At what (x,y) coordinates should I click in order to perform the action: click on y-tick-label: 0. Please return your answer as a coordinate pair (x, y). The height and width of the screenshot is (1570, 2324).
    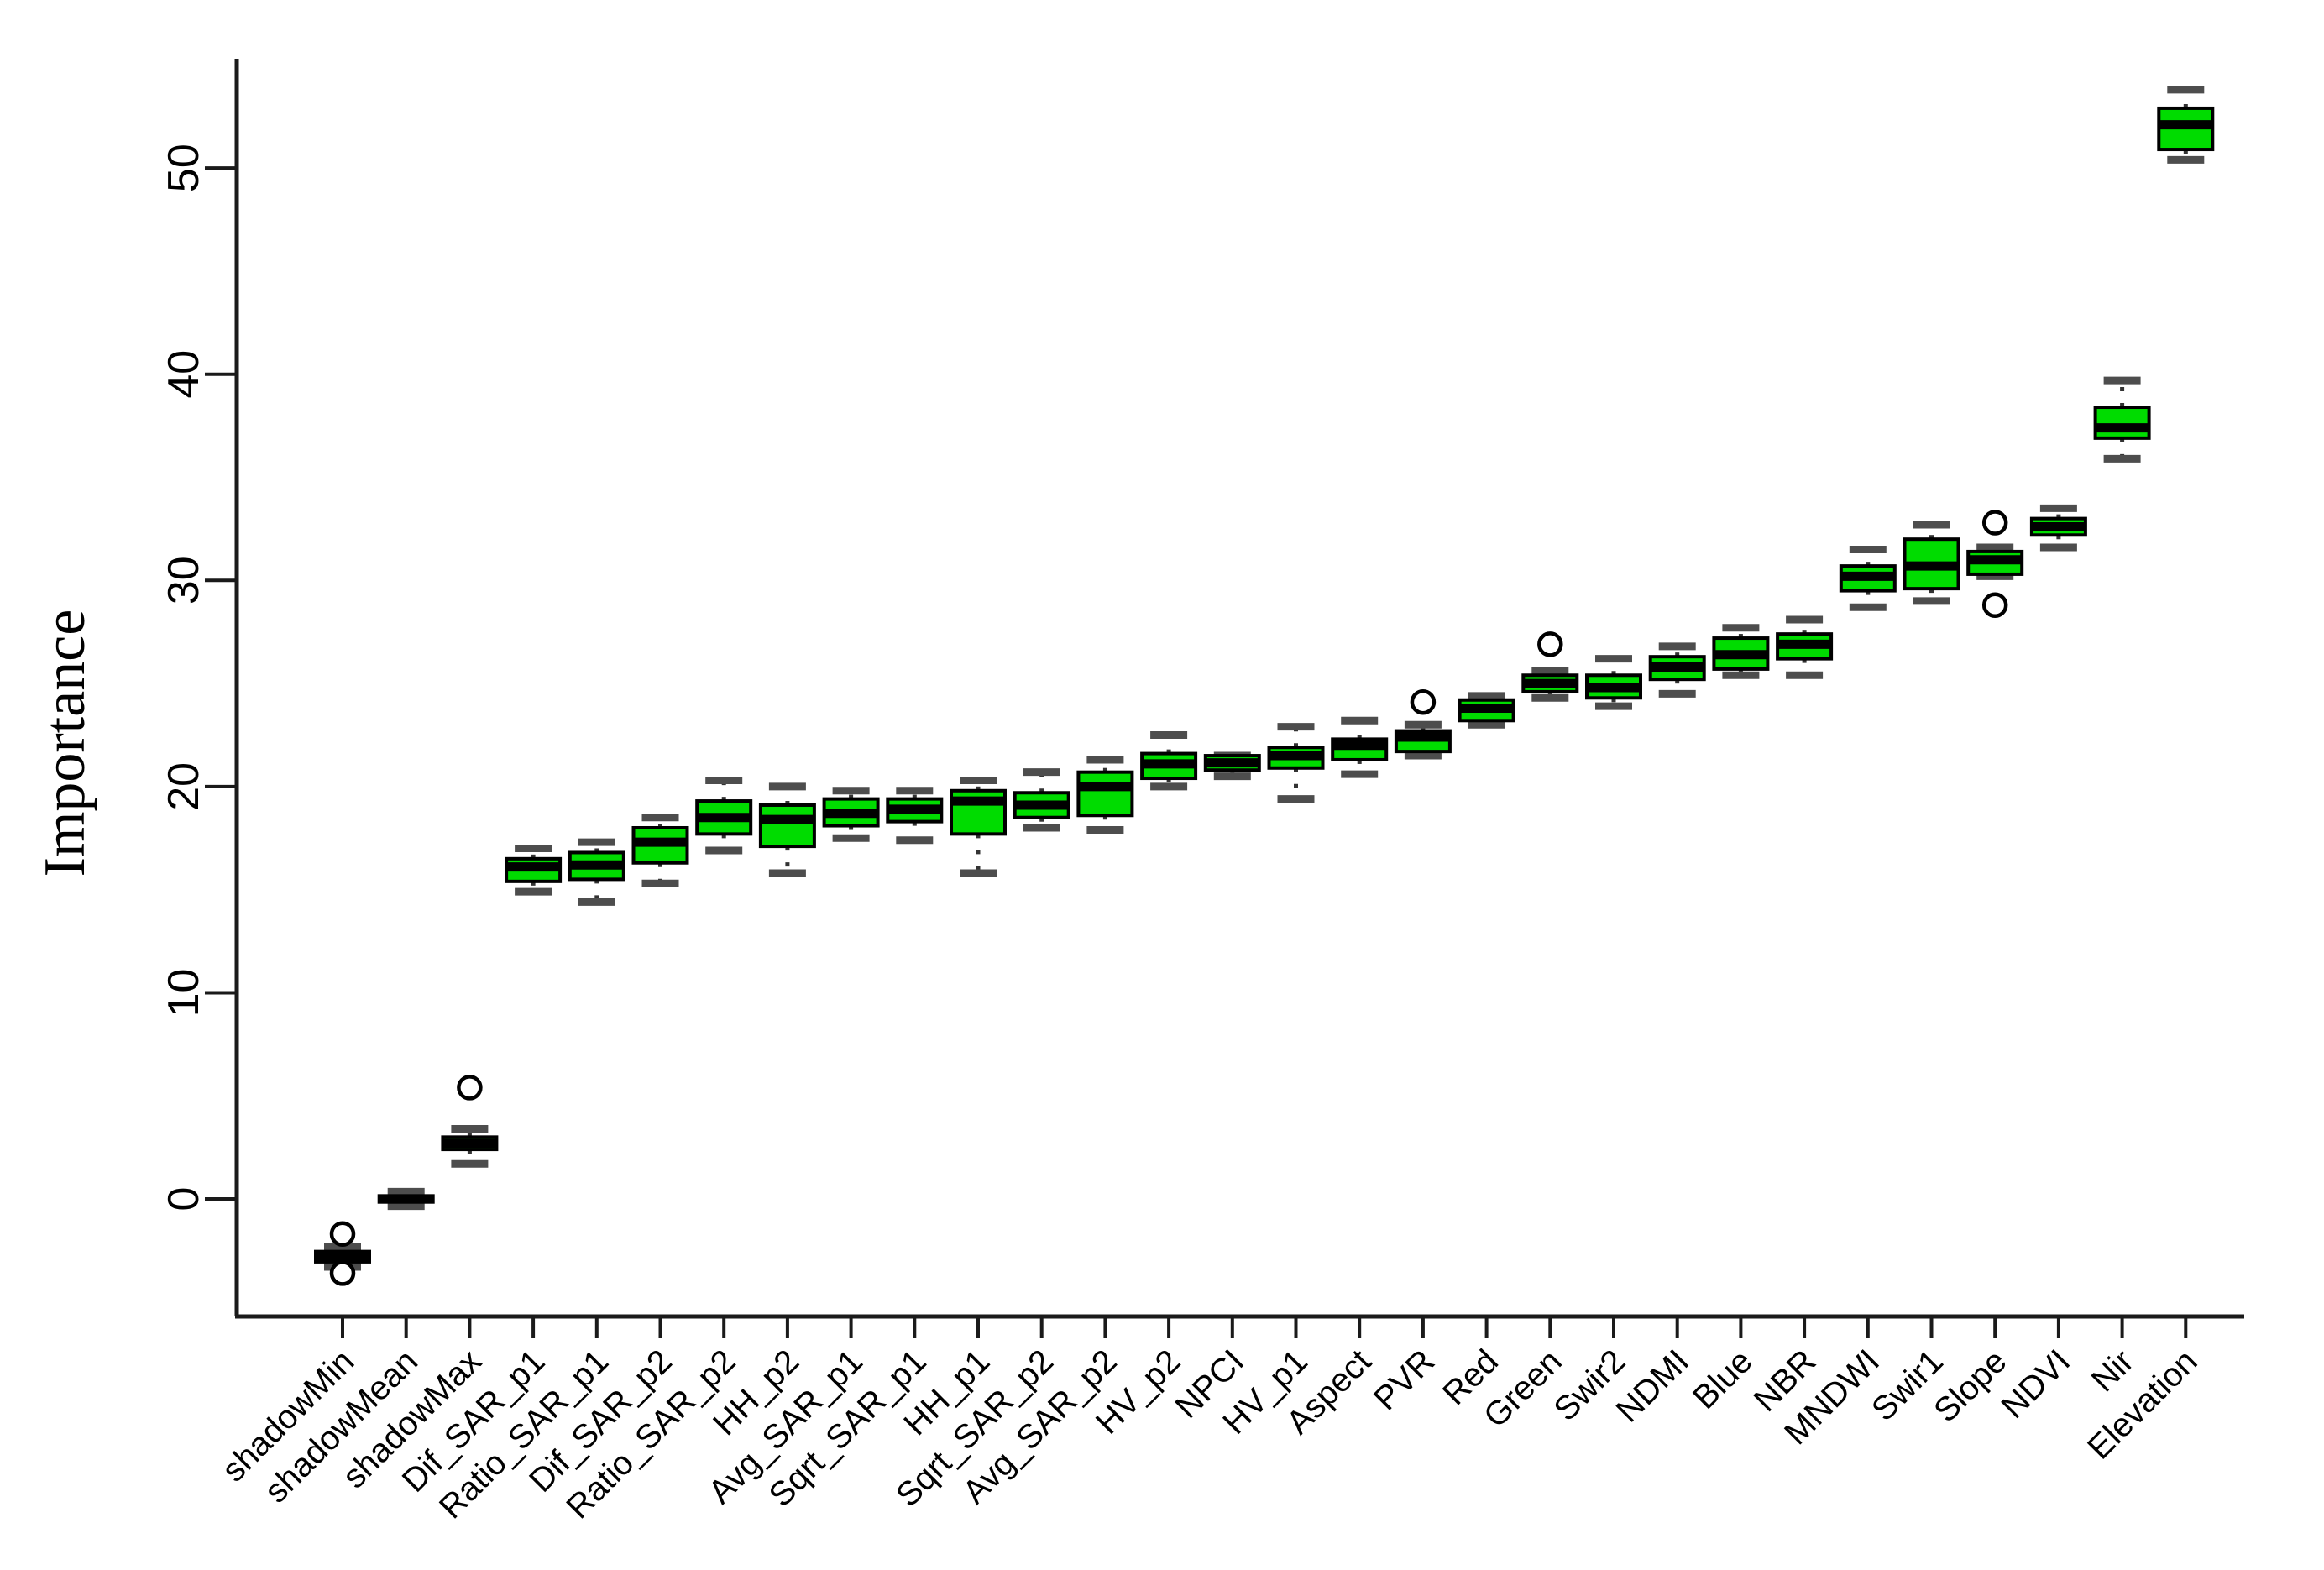
    Looking at the image, I should click on (184, 1199).